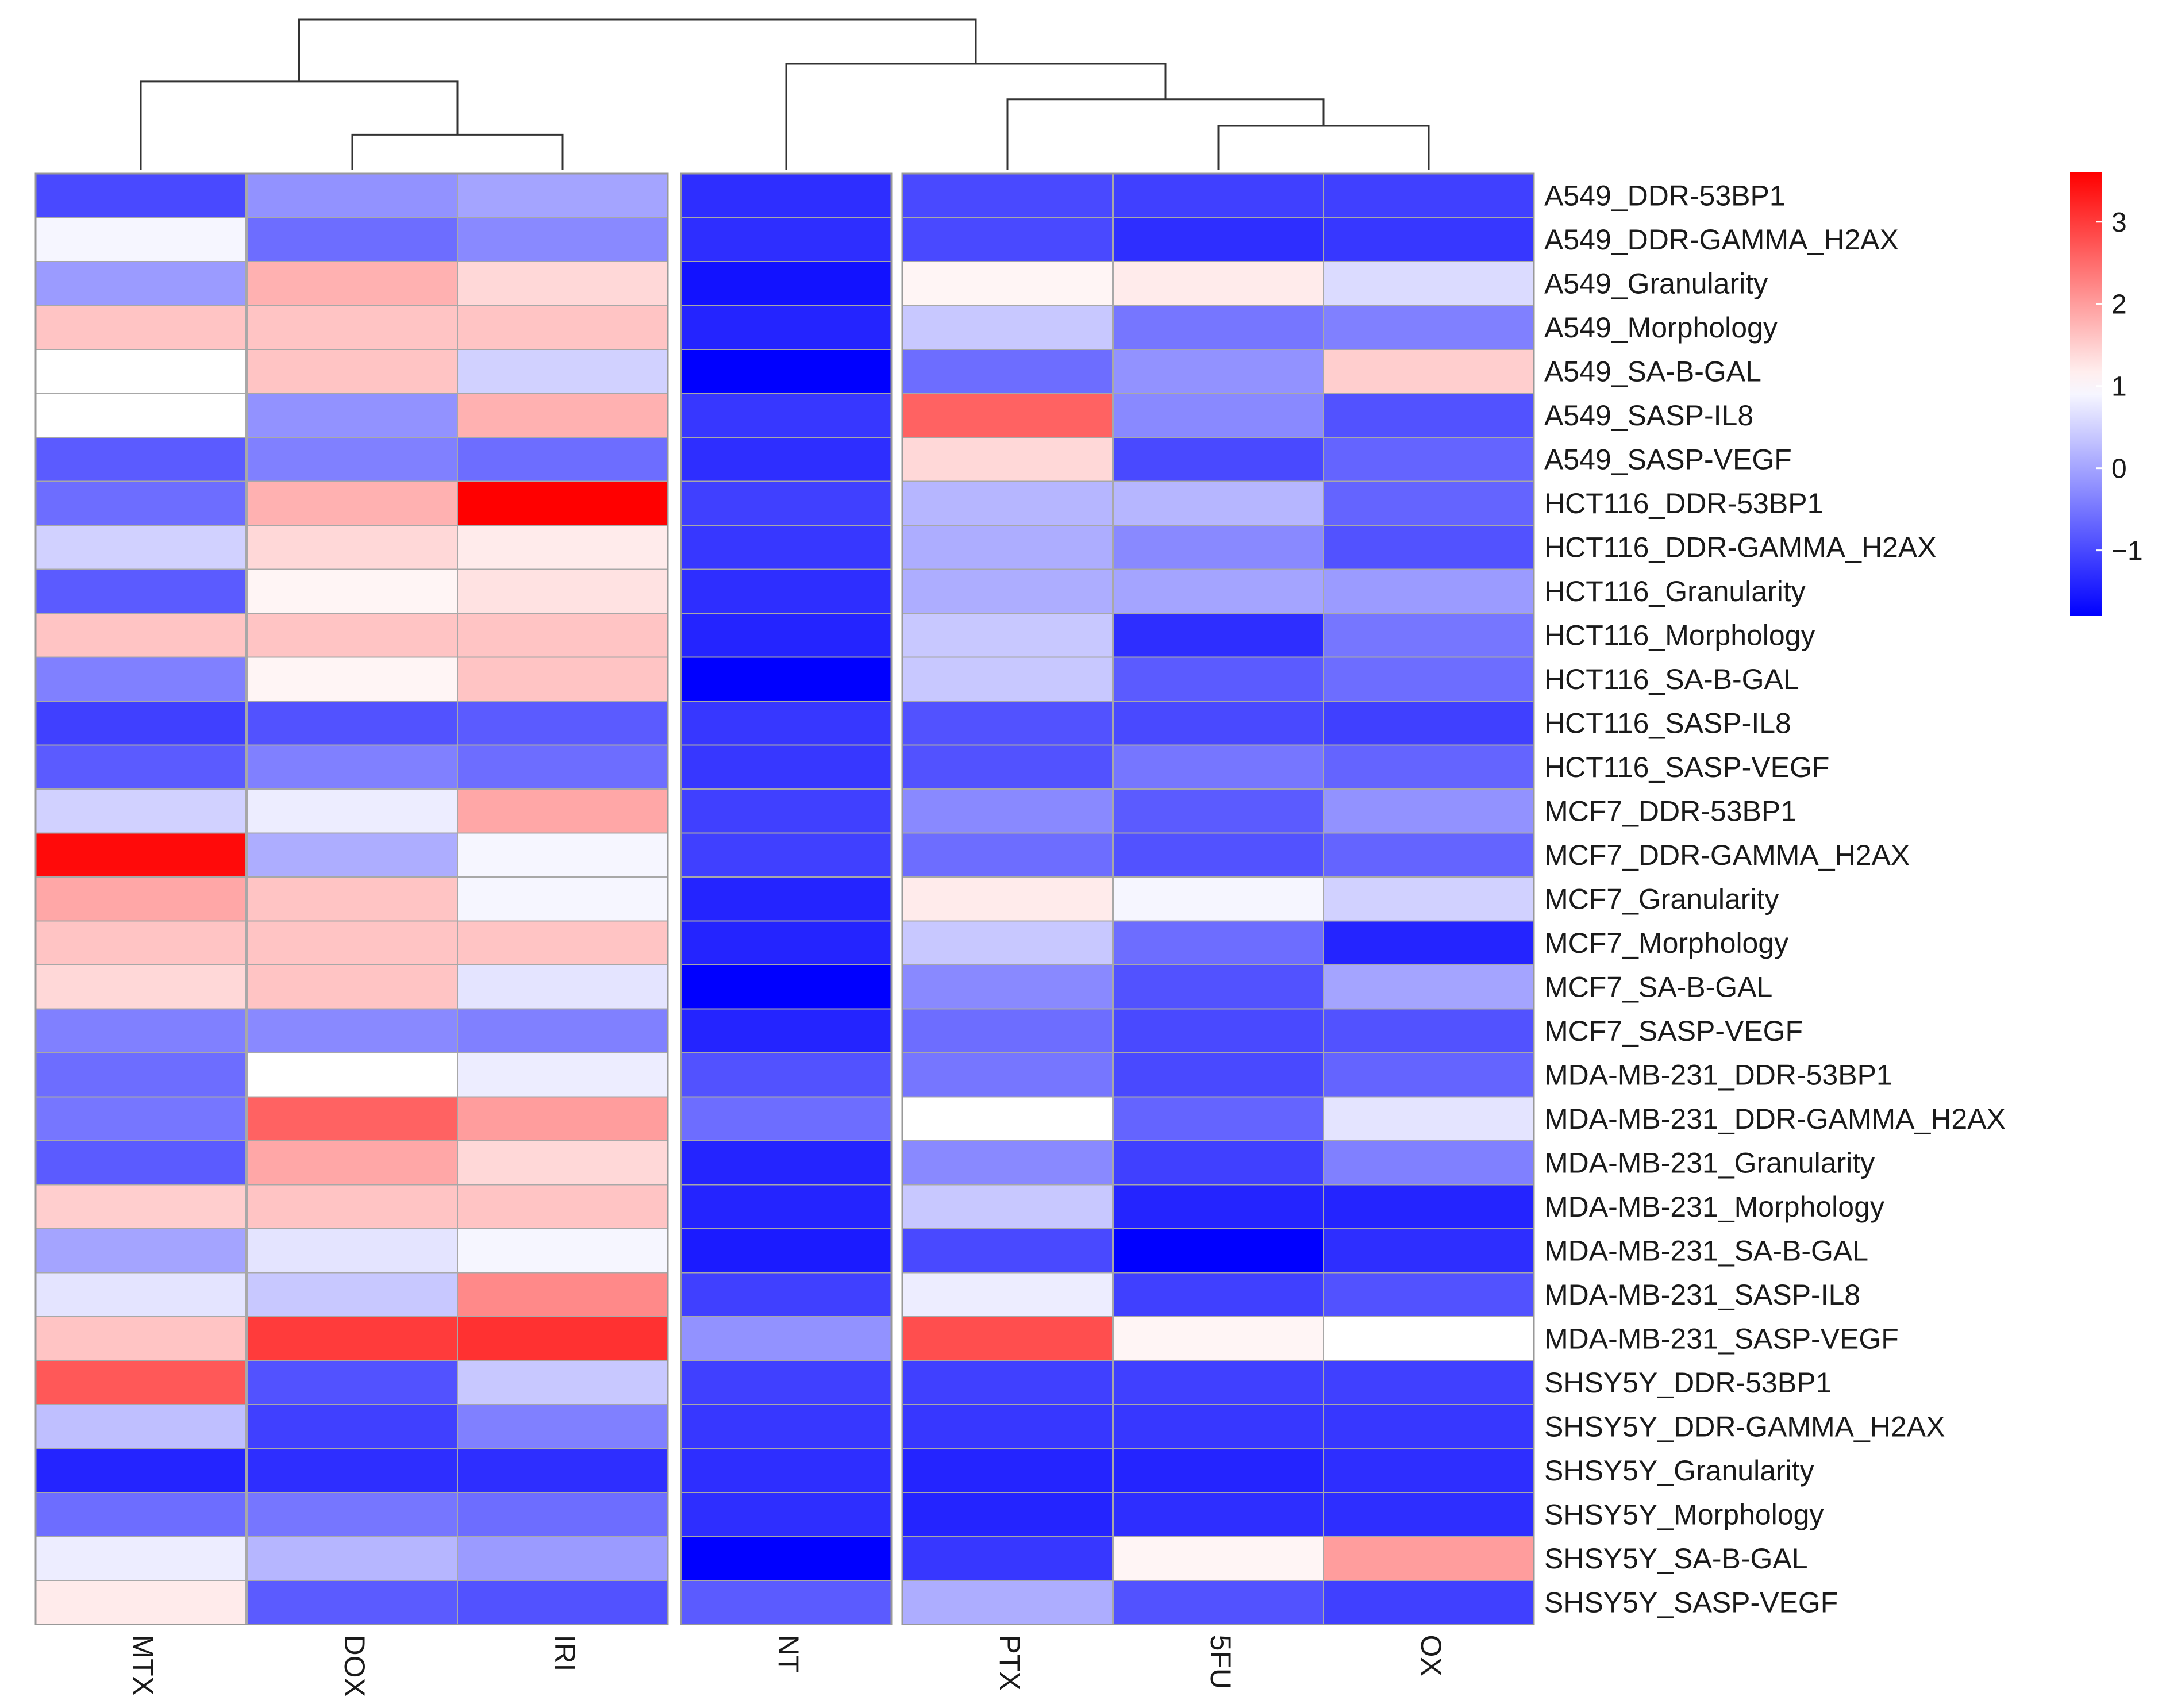 The width and height of the screenshot is (2162, 1708). What do you see at coordinates (1165, 134) in the screenshot?
I see `dendrogram-link` at bounding box center [1165, 134].